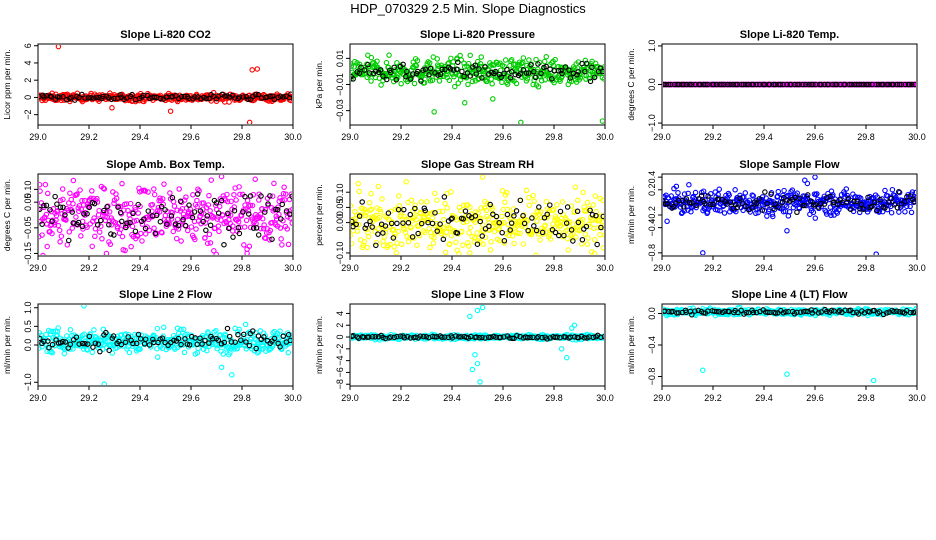  Describe the element at coordinates (165, 215) in the screenshot. I see `data-points` at that location.